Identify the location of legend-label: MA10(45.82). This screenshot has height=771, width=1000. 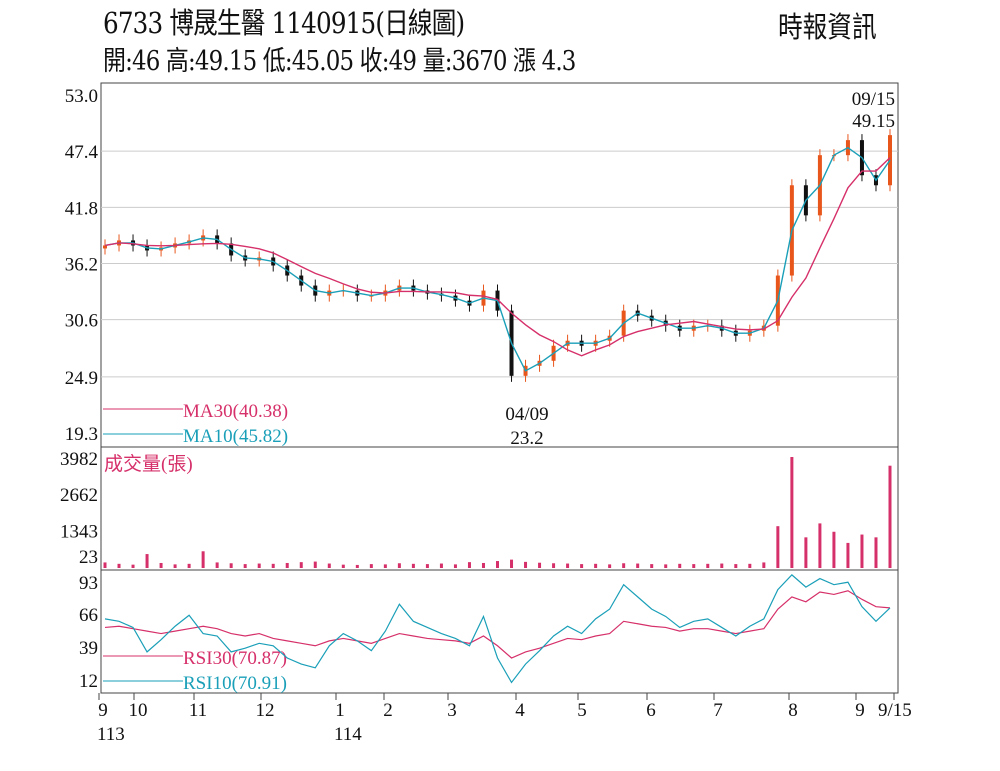
(235, 436).